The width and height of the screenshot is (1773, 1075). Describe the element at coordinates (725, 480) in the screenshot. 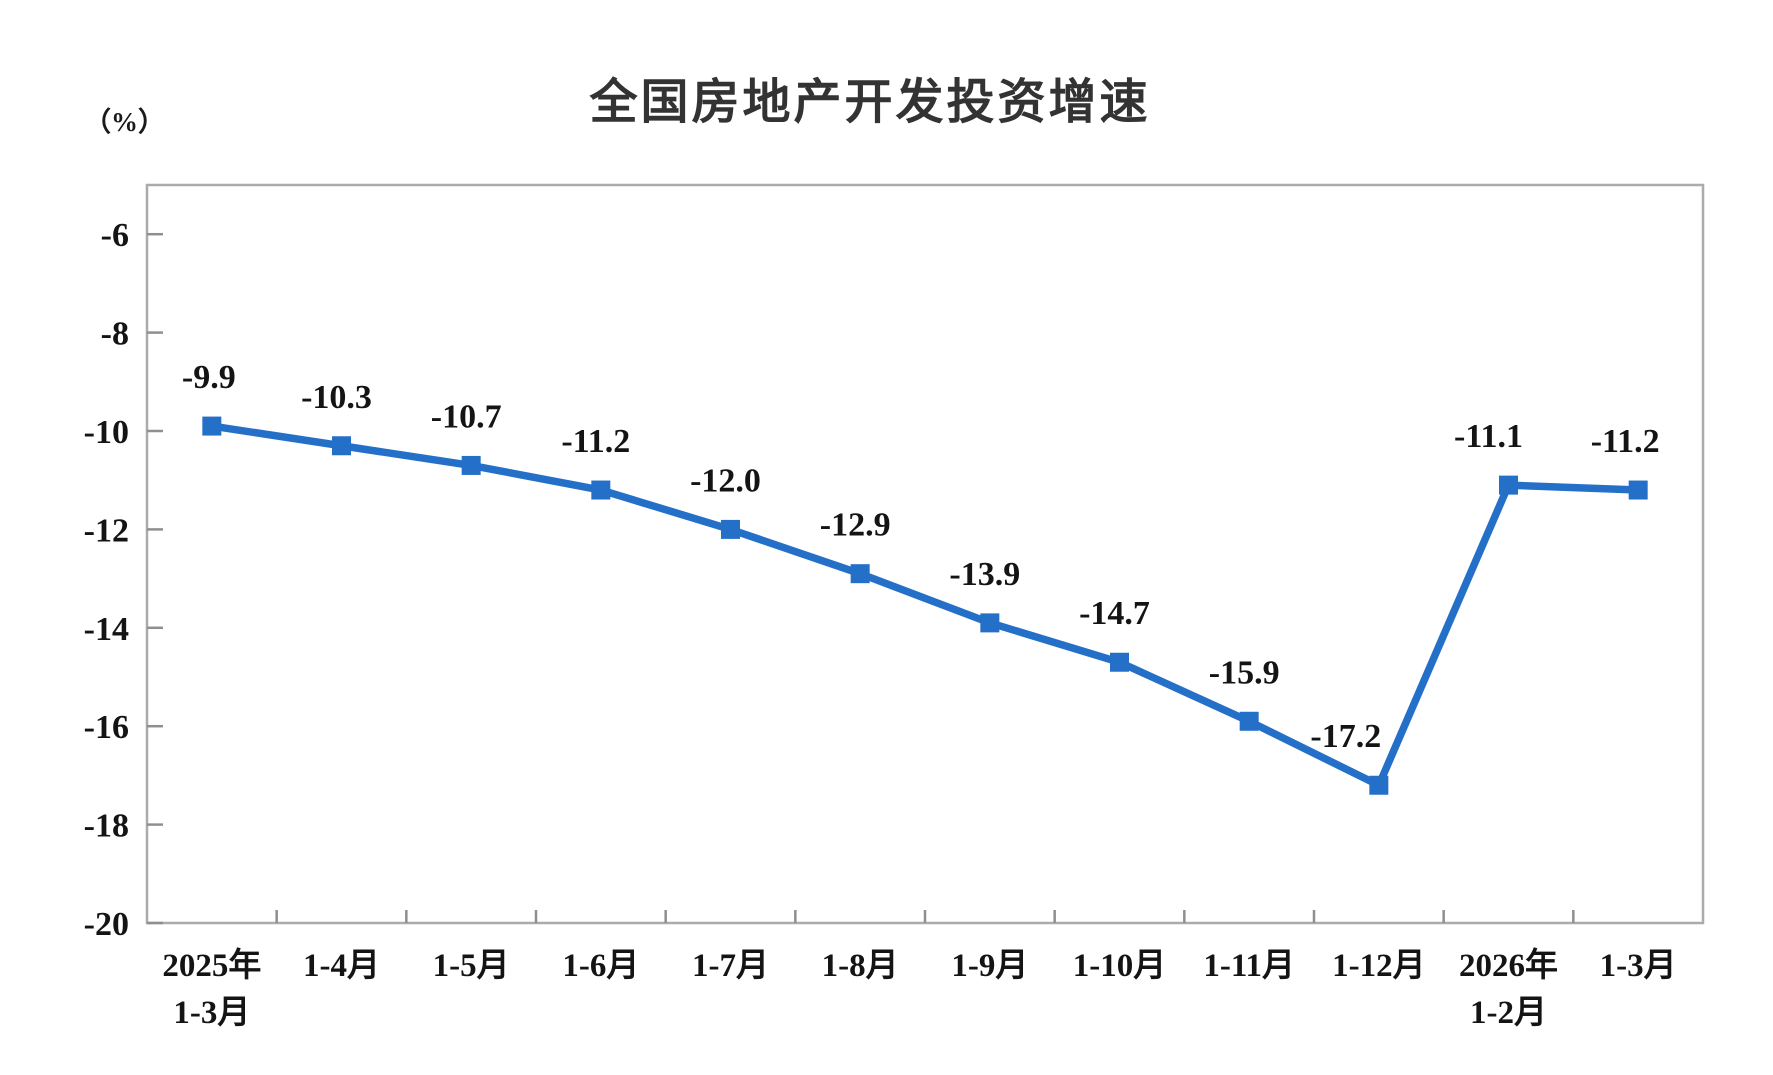

I see `data-point-label: -12.0` at that location.